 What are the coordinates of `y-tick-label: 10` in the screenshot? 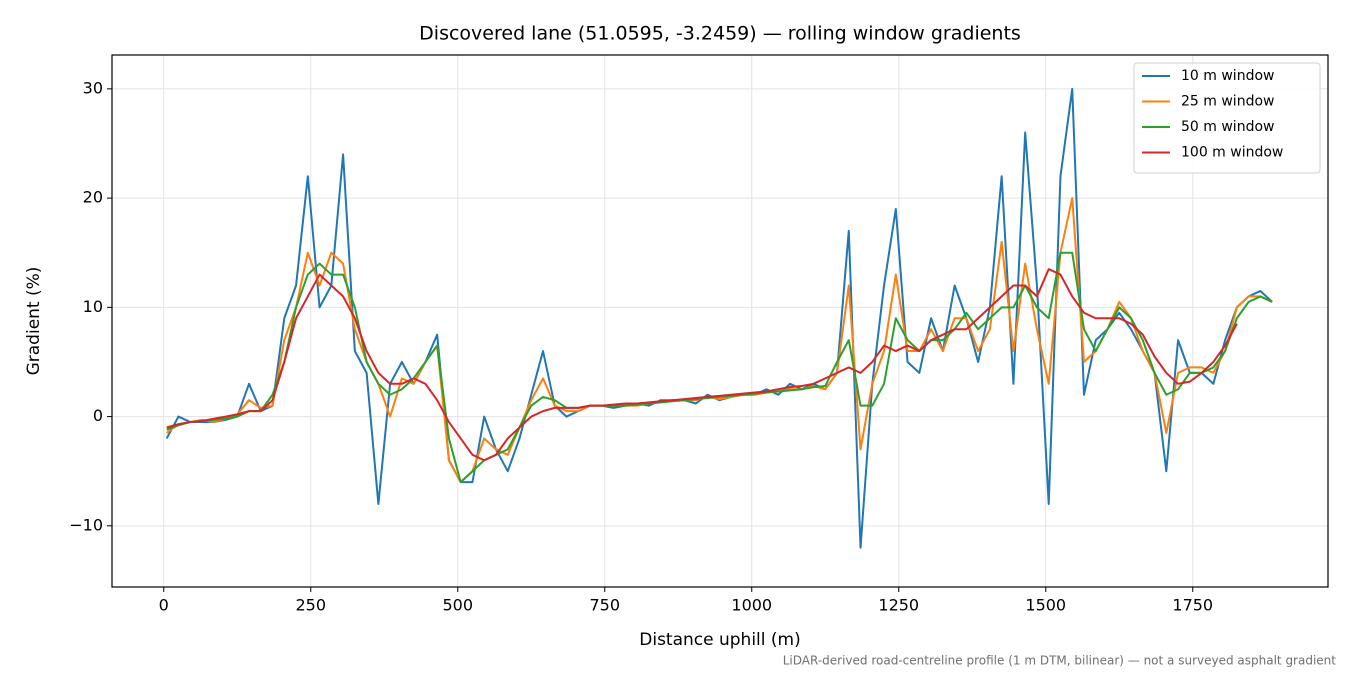 It's located at (93, 306).